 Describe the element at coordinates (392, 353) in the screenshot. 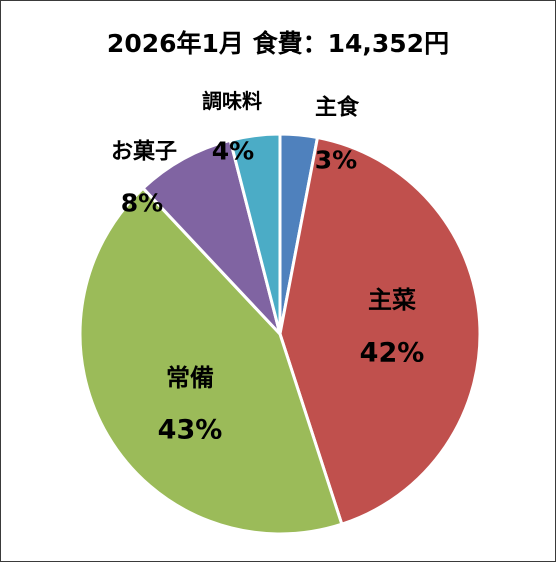

I see `slice-percent-label: 42%` at that location.